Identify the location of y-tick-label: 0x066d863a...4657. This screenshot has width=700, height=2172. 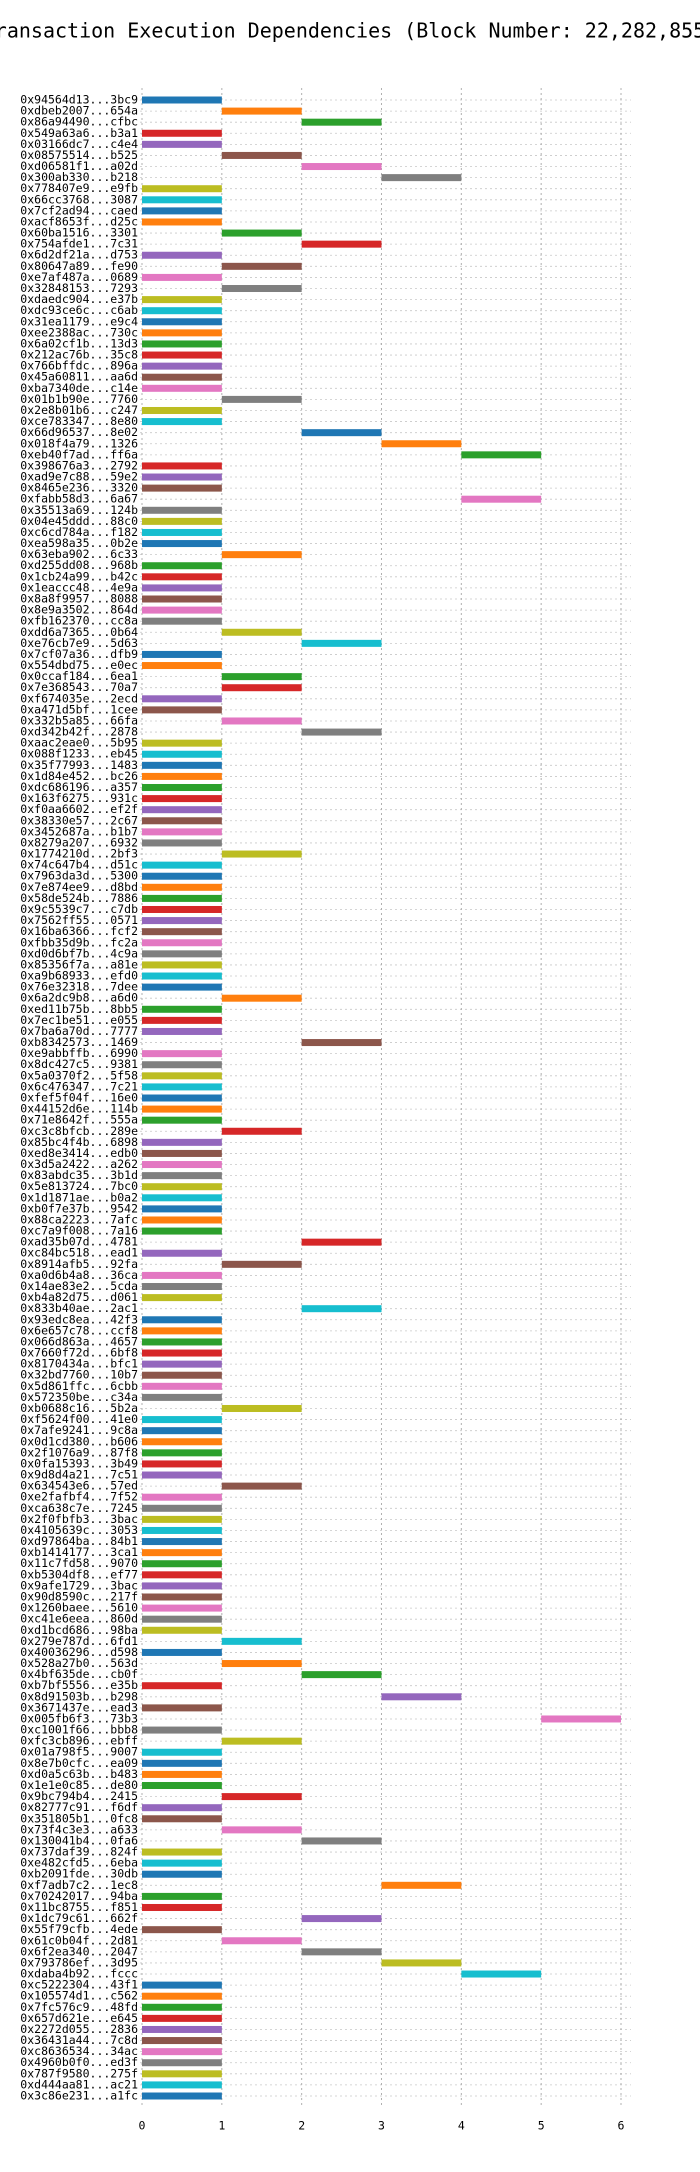
(79, 1341).